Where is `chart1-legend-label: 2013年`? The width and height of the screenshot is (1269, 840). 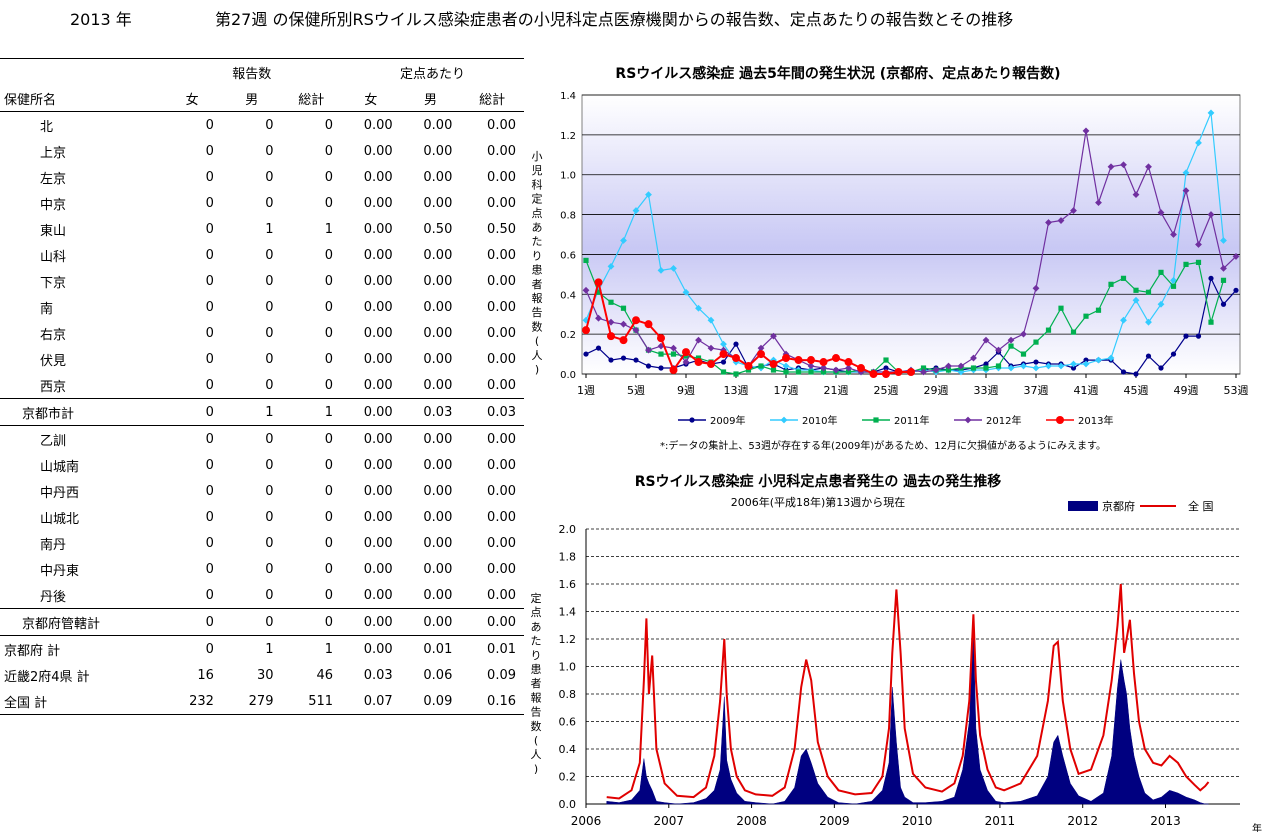 chart1-legend-label: 2013年 is located at coordinates (1095, 420).